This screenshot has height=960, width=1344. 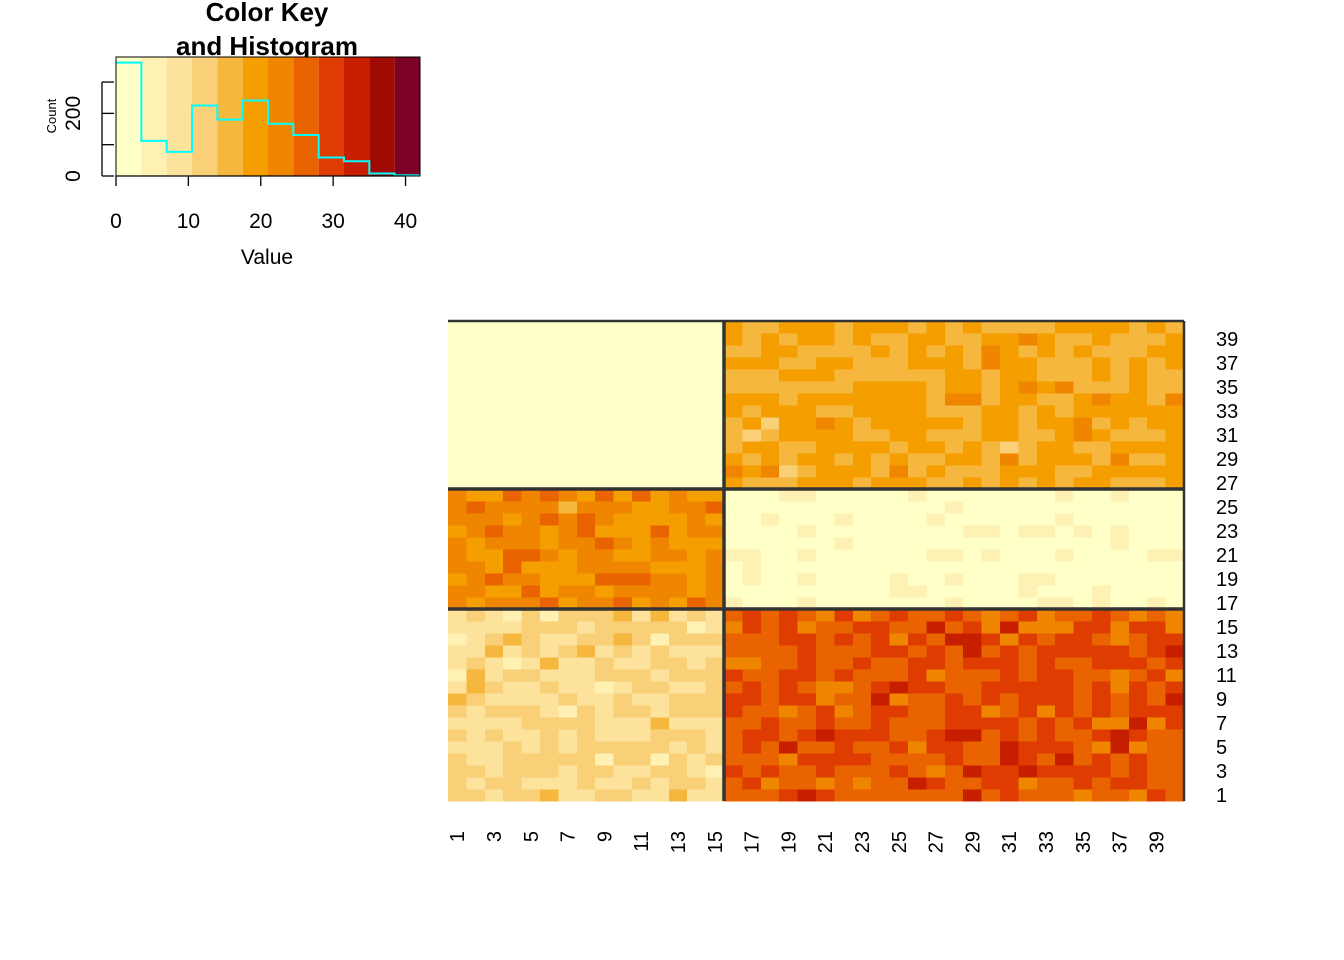 I want to click on heatmap-cell-r11-c18, so click(x=770, y=675).